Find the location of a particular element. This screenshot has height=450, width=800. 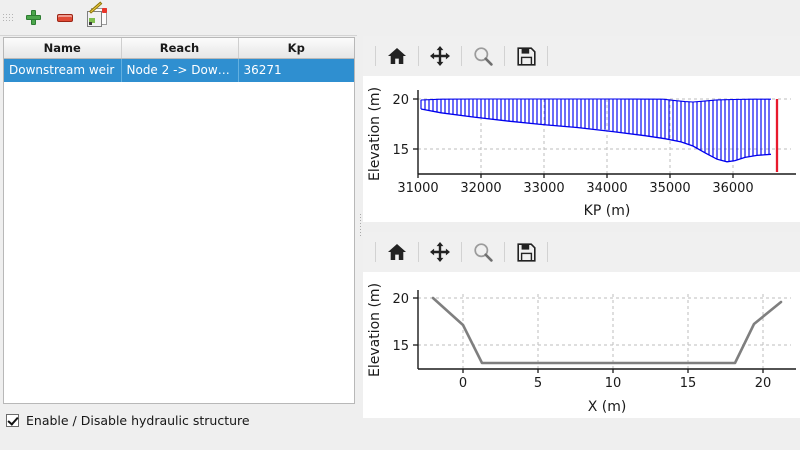

column-header-reach: Reach is located at coordinates (180, 48).